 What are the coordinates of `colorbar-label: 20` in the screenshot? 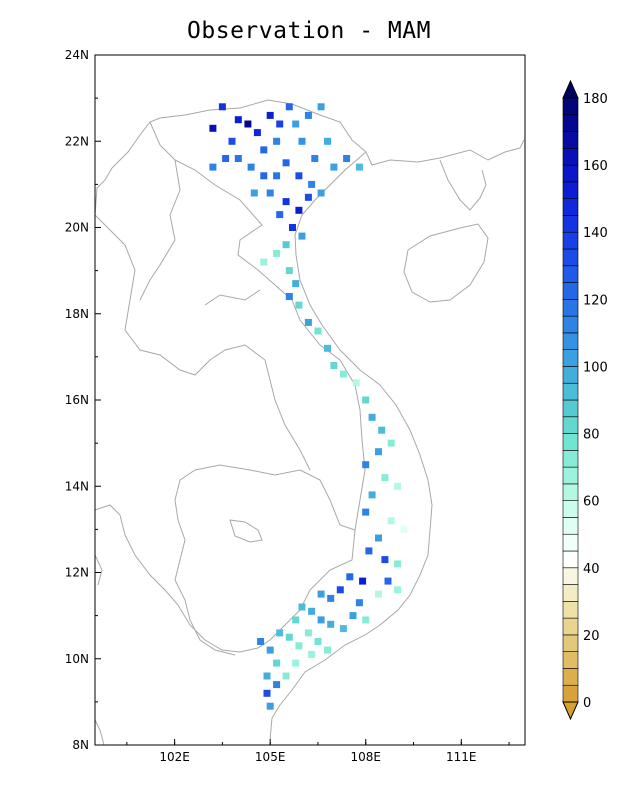 It's located at (591, 636).